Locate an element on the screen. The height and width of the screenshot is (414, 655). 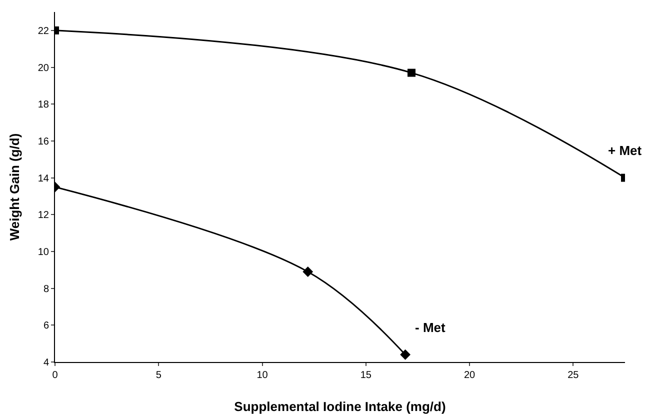
y-tick-label: 4 is located at coordinates (46, 363).